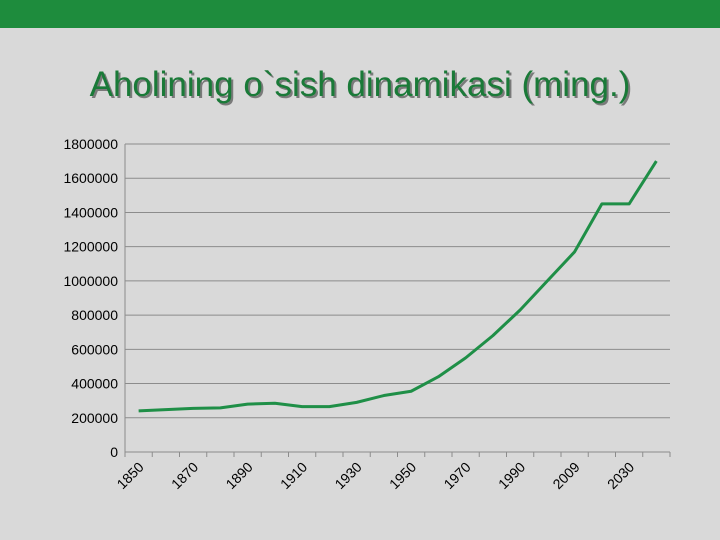 The width and height of the screenshot is (720, 540). What do you see at coordinates (94, 315) in the screenshot?
I see `y-tick-label: 800000` at bounding box center [94, 315].